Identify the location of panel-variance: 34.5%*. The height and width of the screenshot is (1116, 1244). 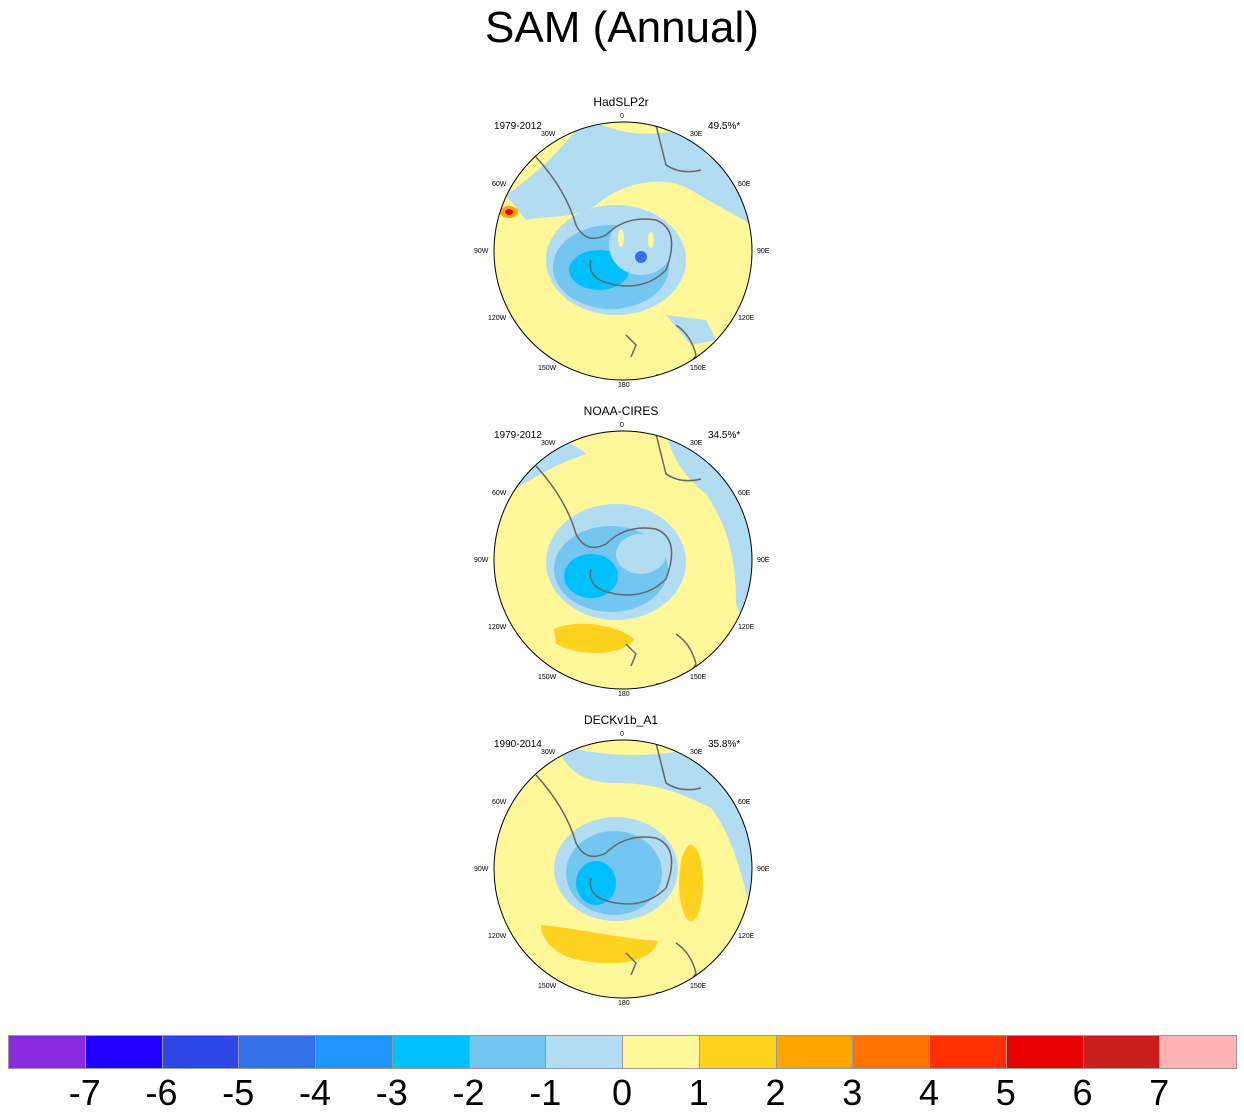
(724, 435).